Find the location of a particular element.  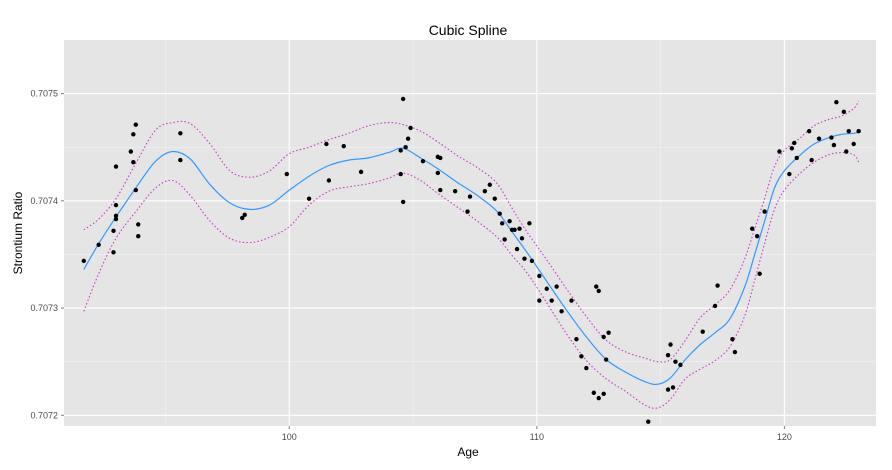

y-tick-label: 0.7075 is located at coordinates (44, 94).